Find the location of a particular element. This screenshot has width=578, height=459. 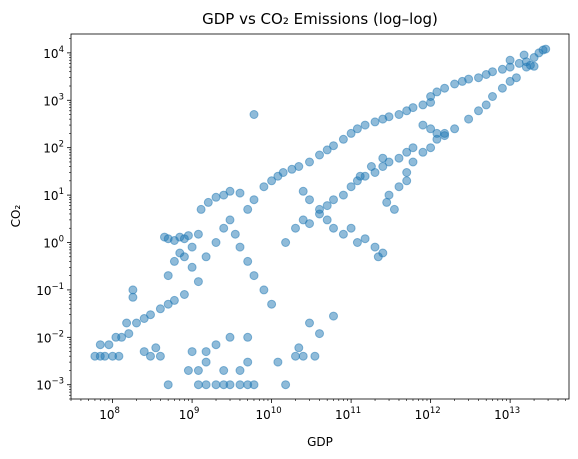

y-axis-label: CO₂ is located at coordinates (16, 215).